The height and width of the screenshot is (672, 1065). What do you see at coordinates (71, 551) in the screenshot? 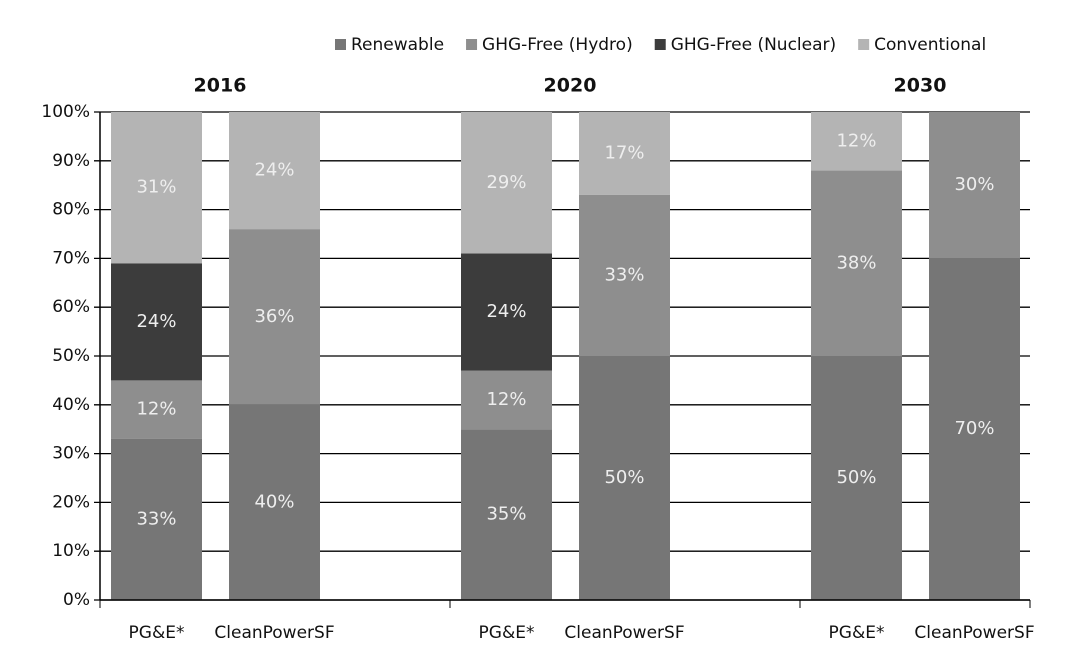
I see `y-tick-label: 10%` at bounding box center [71, 551].